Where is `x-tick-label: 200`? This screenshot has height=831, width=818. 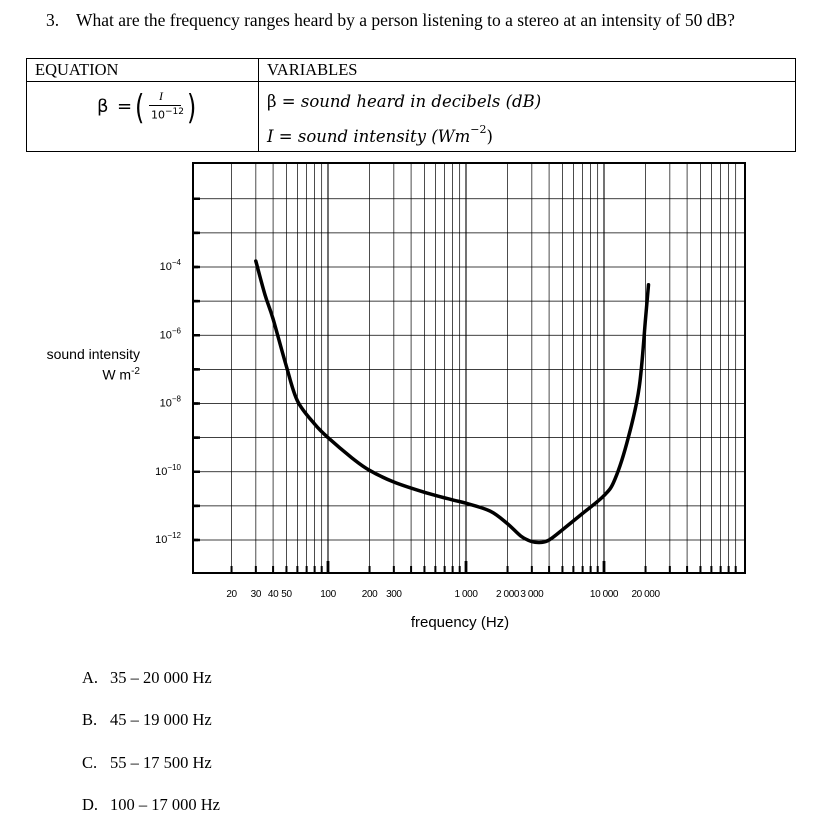
x-tick-label: 200 is located at coordinates (370, 594).